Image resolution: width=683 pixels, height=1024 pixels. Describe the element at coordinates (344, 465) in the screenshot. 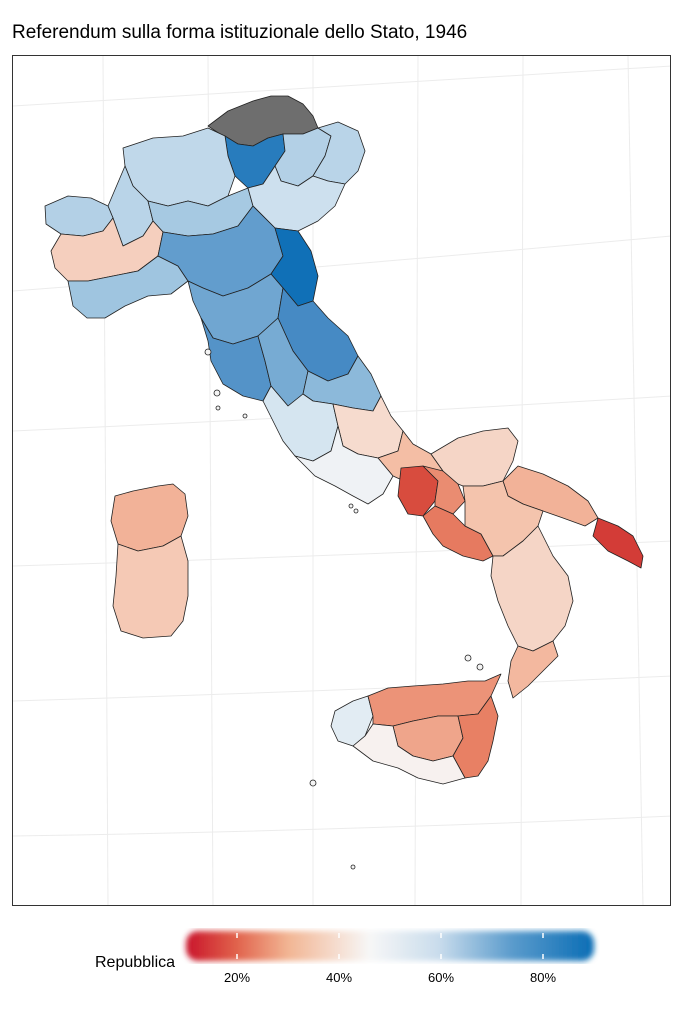

I see `region-lazio-sud` at that location.